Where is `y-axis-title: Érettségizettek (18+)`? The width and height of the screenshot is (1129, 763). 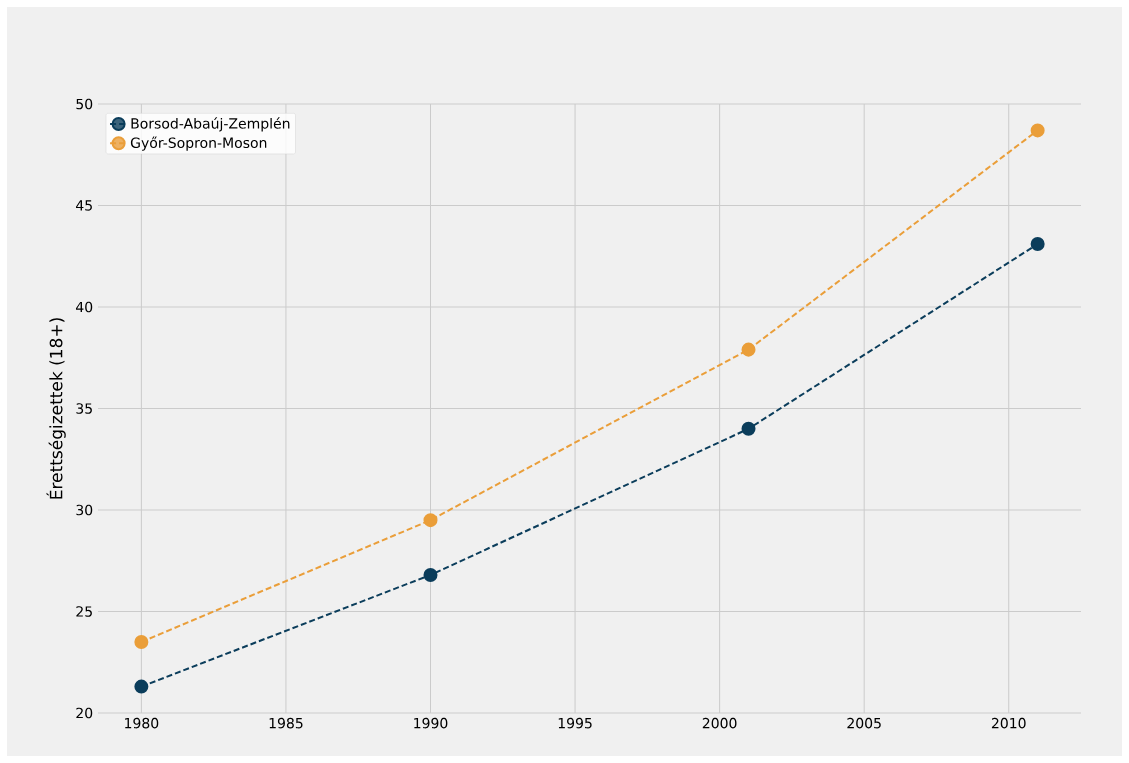 y-axis-title: Érettségizettek (18+) is located at coordinates (56, 408).